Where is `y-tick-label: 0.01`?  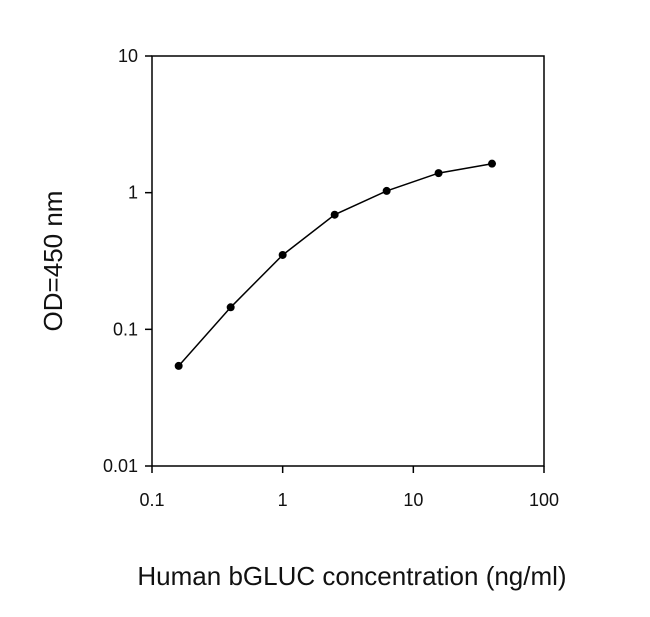
y-tick-label: 0.01 is located at coordinates (120, 466).